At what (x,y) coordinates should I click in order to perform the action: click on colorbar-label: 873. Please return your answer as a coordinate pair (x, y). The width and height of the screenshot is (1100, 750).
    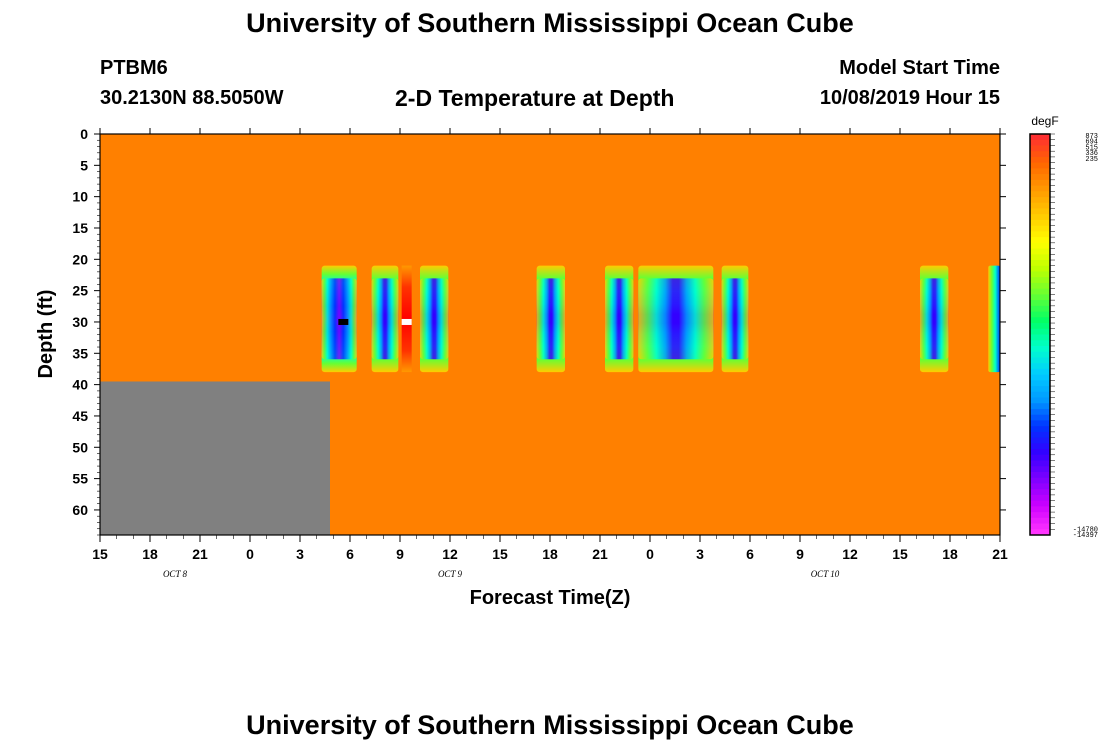
    Looking at the image, I should click on (1091, 137).